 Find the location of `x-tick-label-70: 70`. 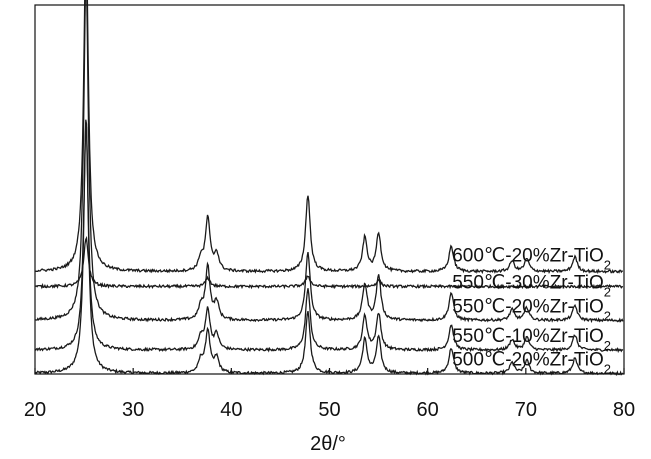

x-tick-label-70: 70 is located at coordinates (526, 410).